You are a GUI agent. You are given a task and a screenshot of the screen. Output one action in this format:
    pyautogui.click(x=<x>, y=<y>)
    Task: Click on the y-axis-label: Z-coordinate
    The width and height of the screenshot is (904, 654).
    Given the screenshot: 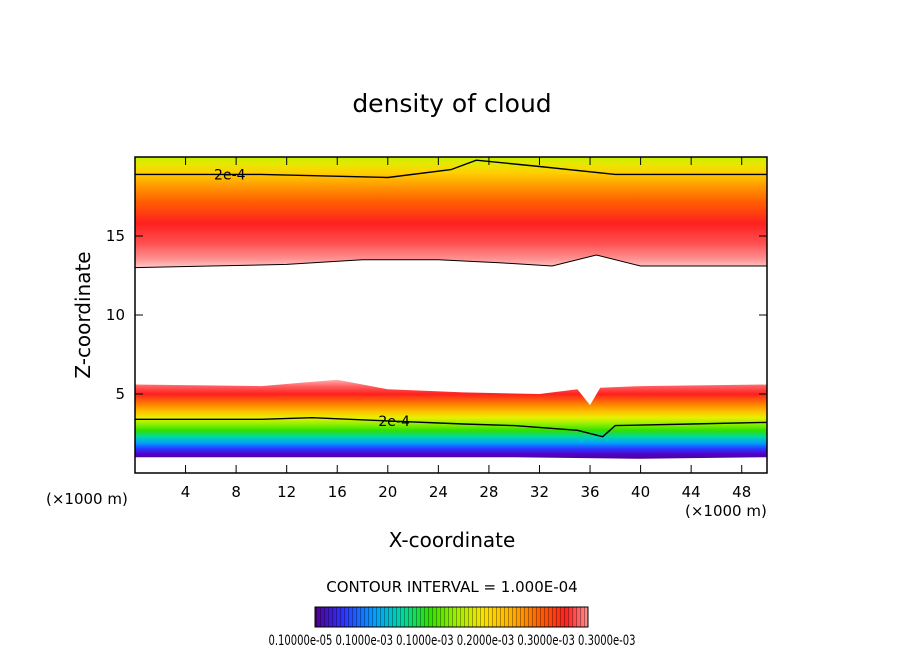 What is the action you would take?
    pyautogui.click(x=83, y=314)
    